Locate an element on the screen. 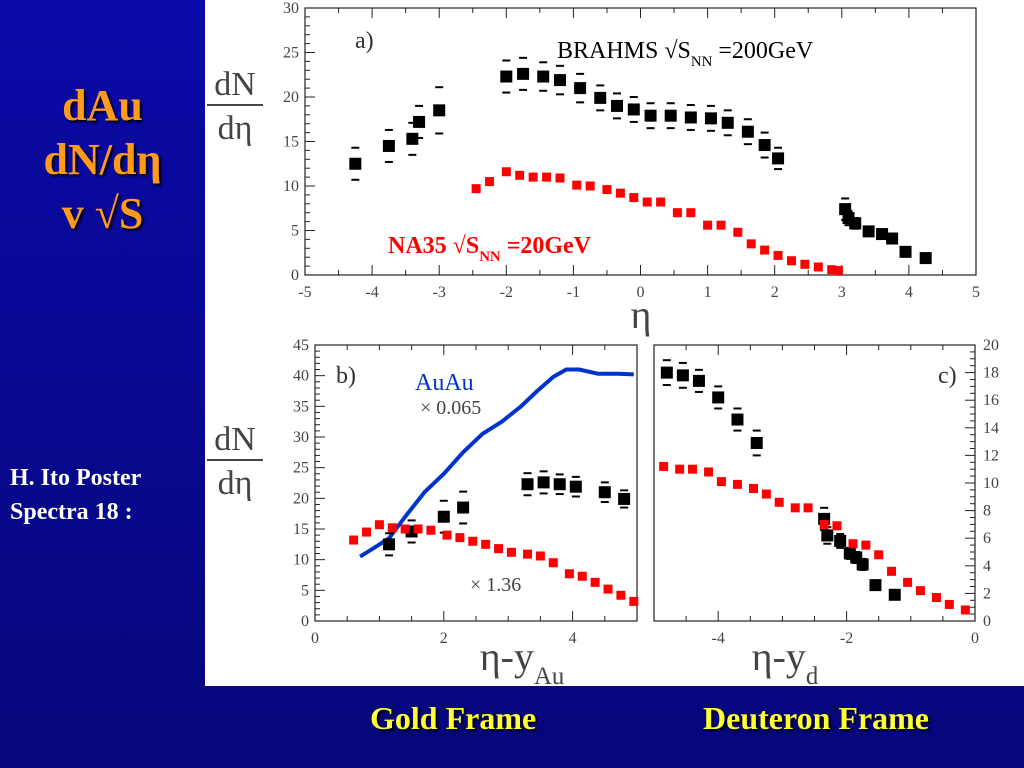  chart-panel-3: -4 -2 00 2 4 6 8 10 12 14 16 18 20 c) is located at coordinates (826, 492).